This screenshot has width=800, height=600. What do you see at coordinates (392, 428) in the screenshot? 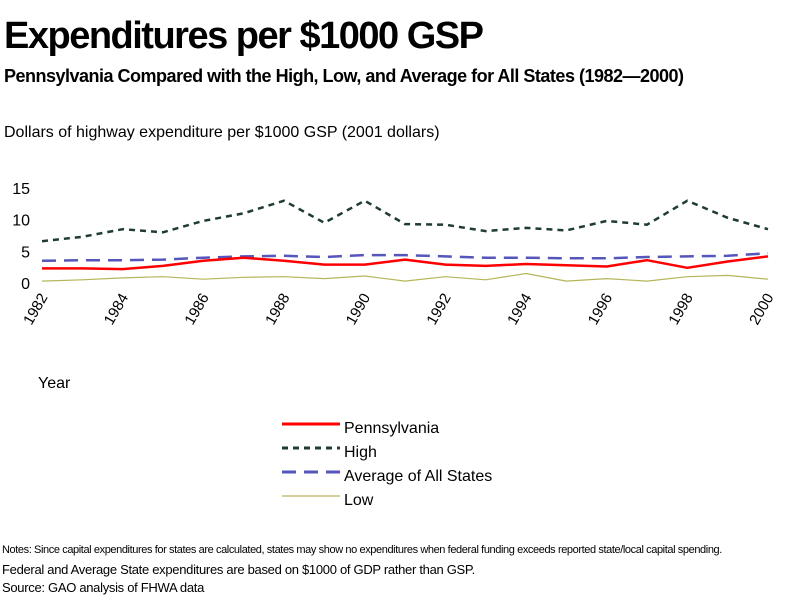
I see `legend-label-pennsylvania: Pennsylvania` at bounding box center [392, 428].